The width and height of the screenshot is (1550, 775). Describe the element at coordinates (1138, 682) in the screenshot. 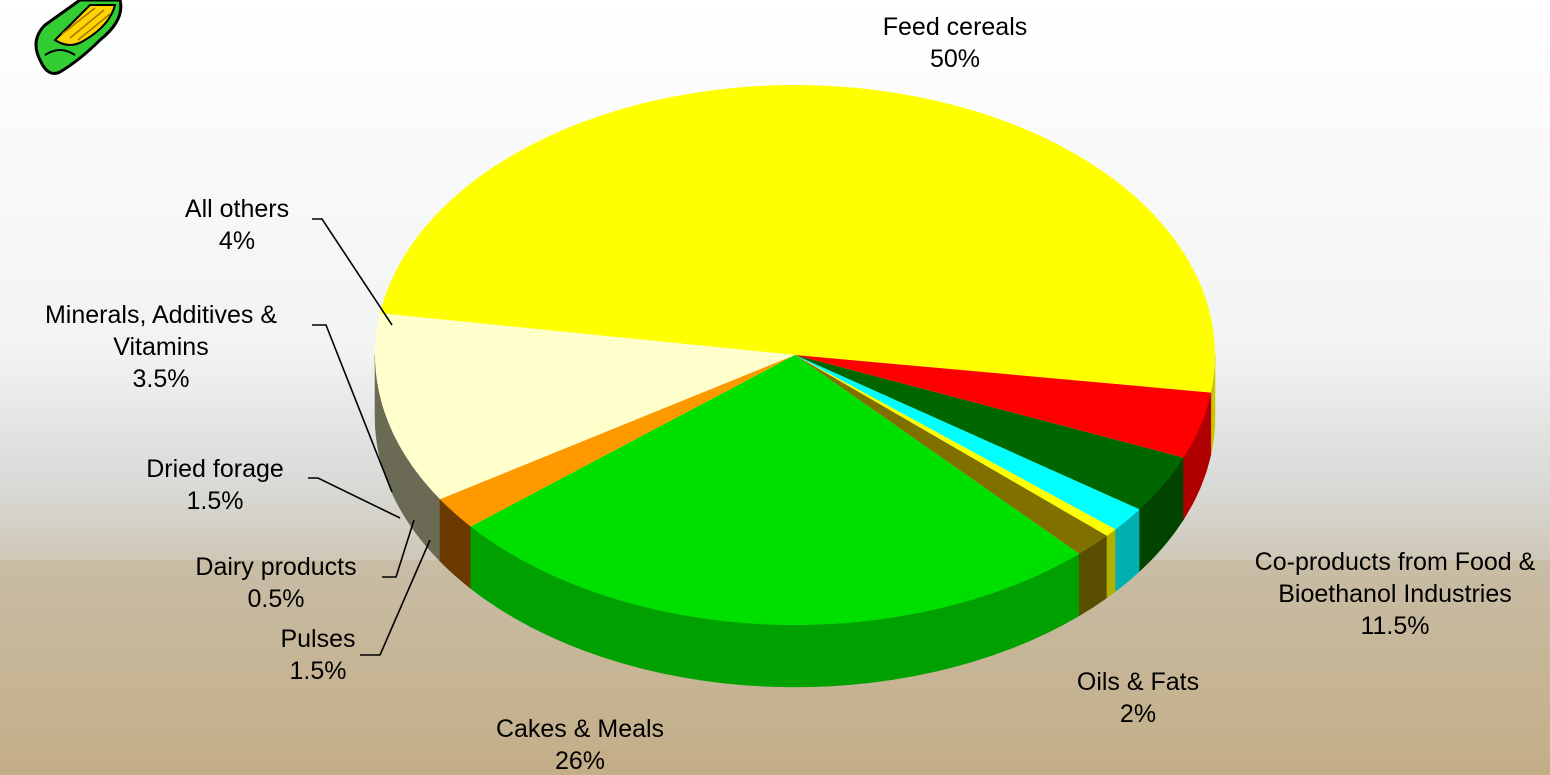

I see `slice-name: Oils & Fats` at that location.